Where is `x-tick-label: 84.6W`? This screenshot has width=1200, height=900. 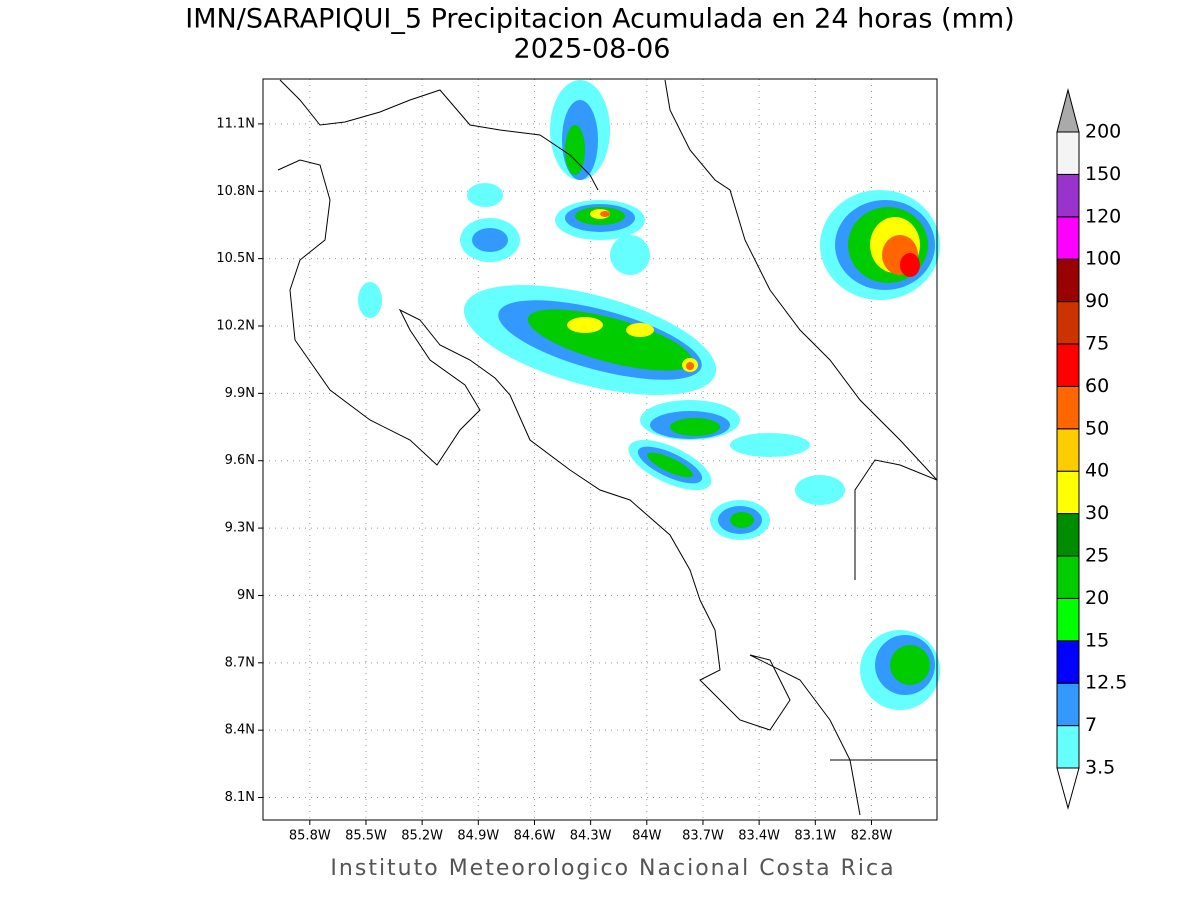
x-tick-label: 84.6W is located at coordinates (535, 836).